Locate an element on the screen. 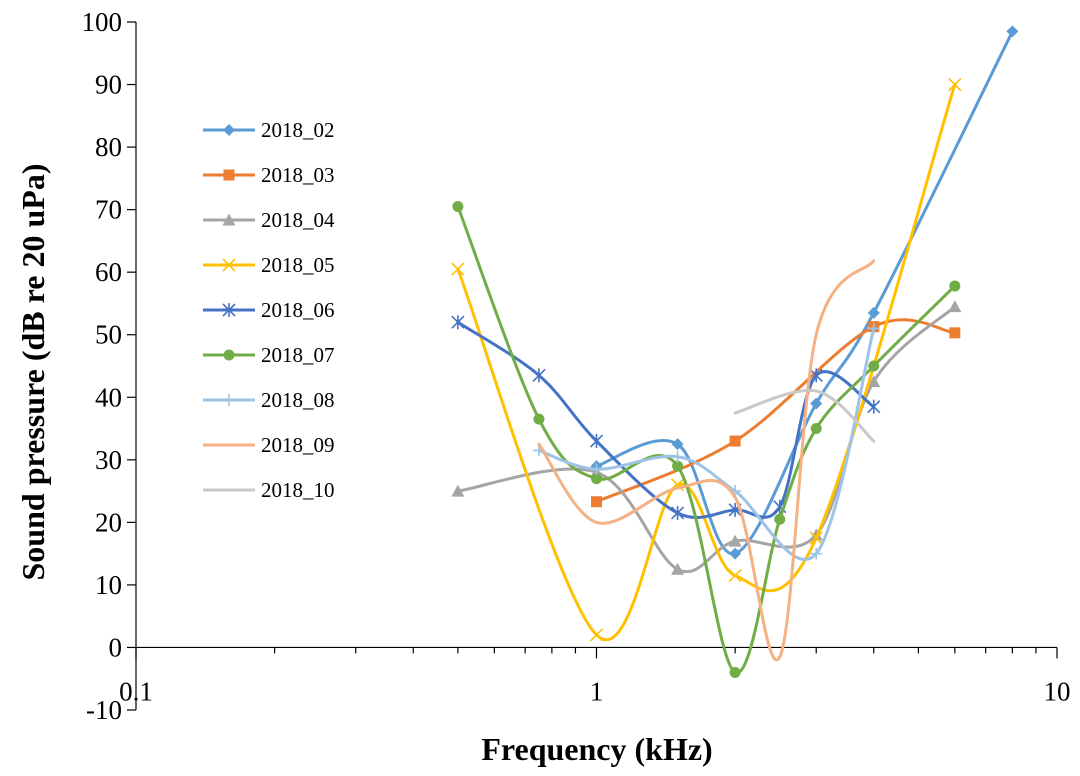  y-tick-label: 0 is located at coordinates (116, 647).